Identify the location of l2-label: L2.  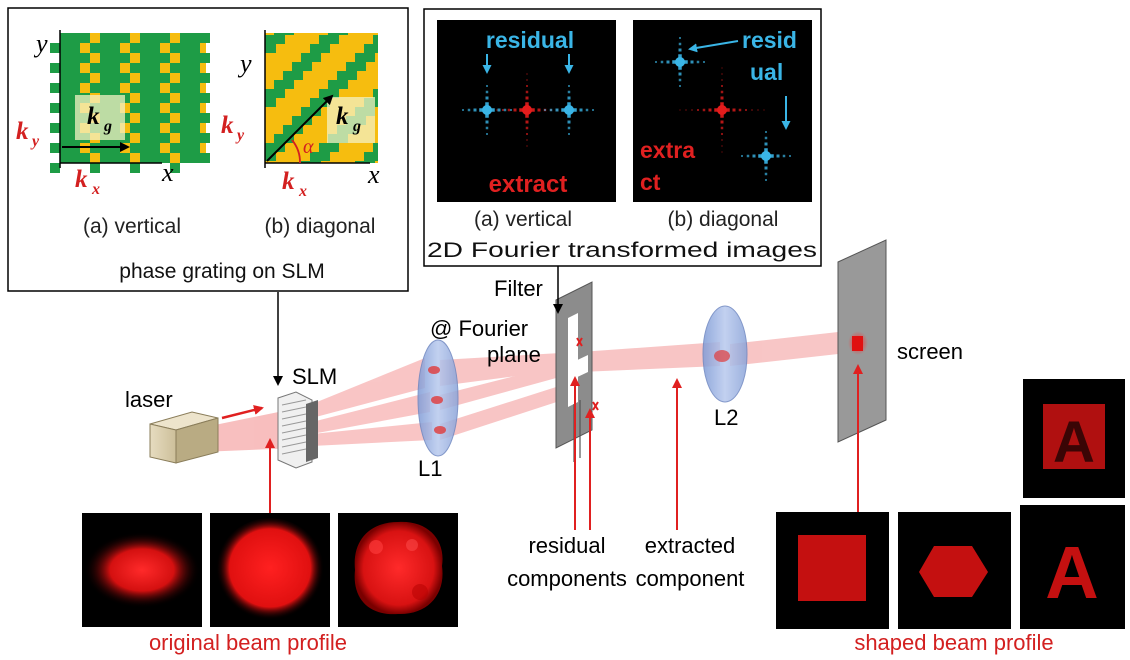
(726, 417).